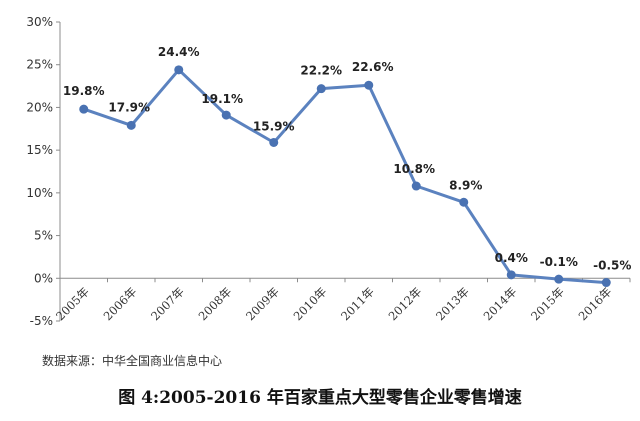 This screenshot has width=640, height=421. Describe the element at coordinates (129, 107) in the screenshot. I see `data-label: 17.9%` at that location.